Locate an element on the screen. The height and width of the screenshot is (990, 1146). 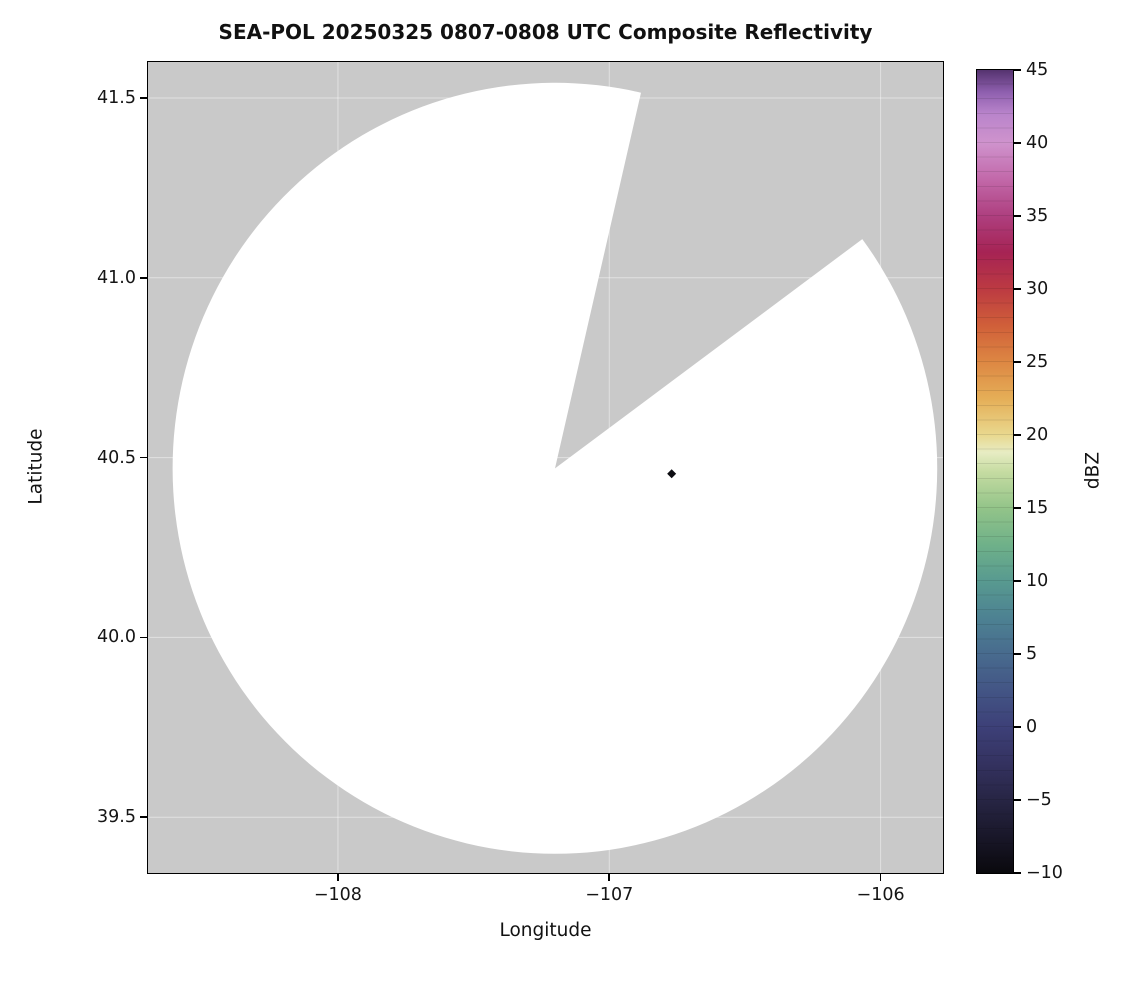
colorbar-tick-label: 25 is located at coordinates (1037, 362).